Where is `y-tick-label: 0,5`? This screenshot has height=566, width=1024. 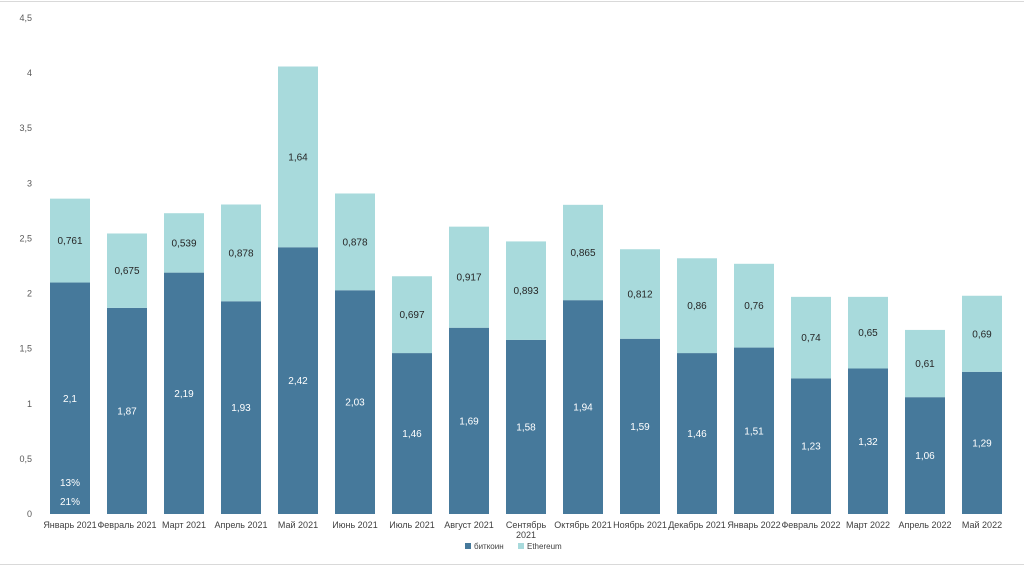
y-tick-label: 0,5 is located at coordinates (25, 459).